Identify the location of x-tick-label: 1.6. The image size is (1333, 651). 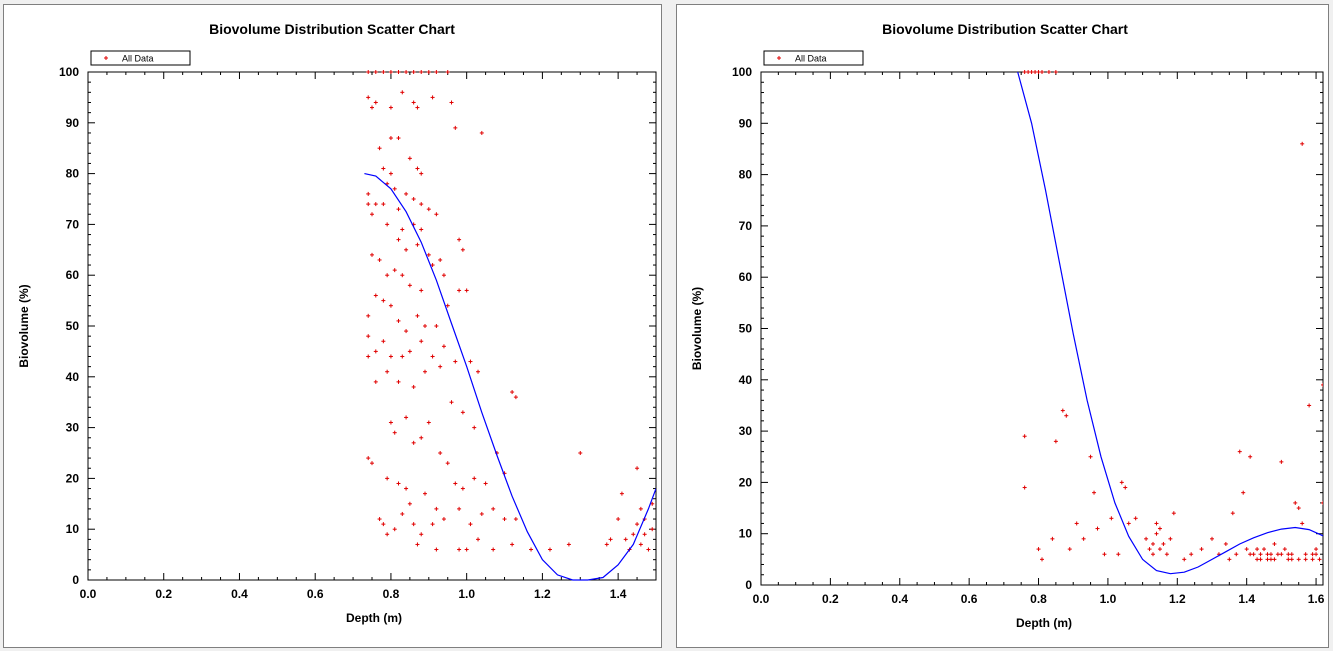
(1316, 599).